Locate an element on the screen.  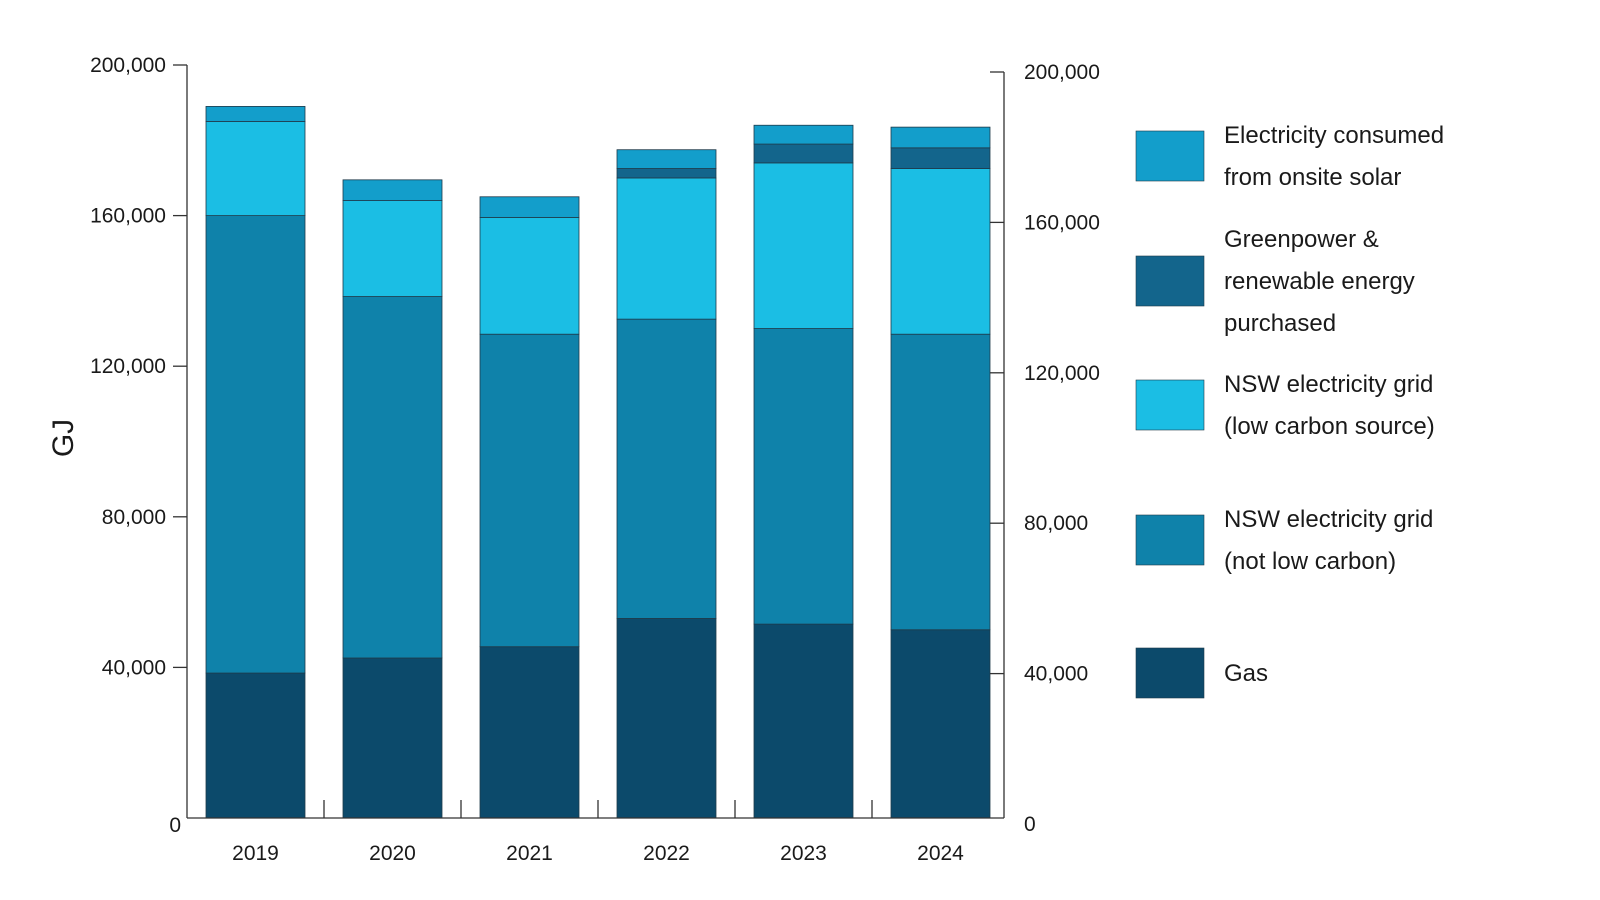
legend-item-0: Electricity consumed from onsite solar is located at coordinates (1289, 156).